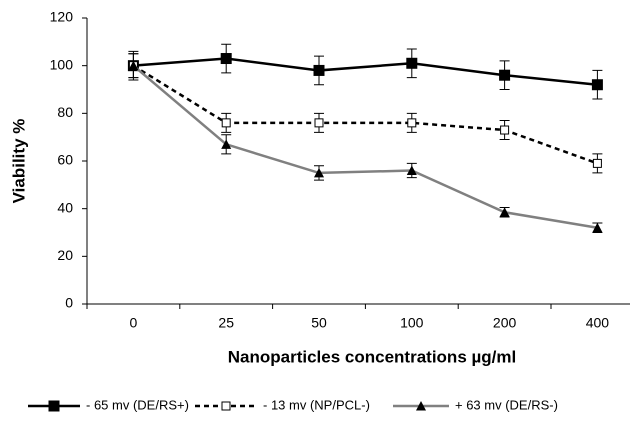 This screenshot has height=425, width=637. What do you see at coordinates (65, 160) in the screenshot?
I see `y-tick-label: 60` at bounding box center [65, 160].